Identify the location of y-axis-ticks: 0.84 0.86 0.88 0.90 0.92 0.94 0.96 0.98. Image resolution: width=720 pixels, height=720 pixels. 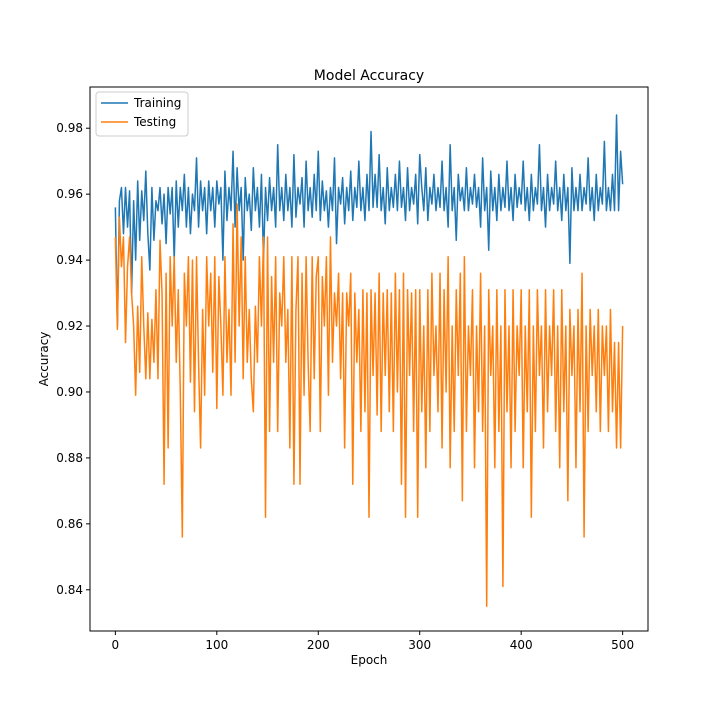
(73, 359).